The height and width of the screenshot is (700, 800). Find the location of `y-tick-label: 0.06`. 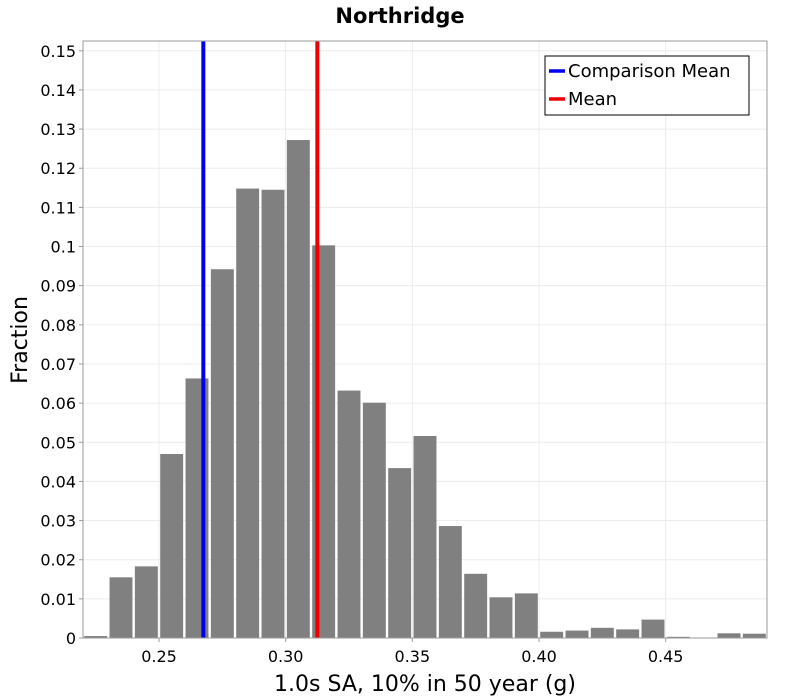

y-tick-label: 0.06 is located at coordinates (58, 403).